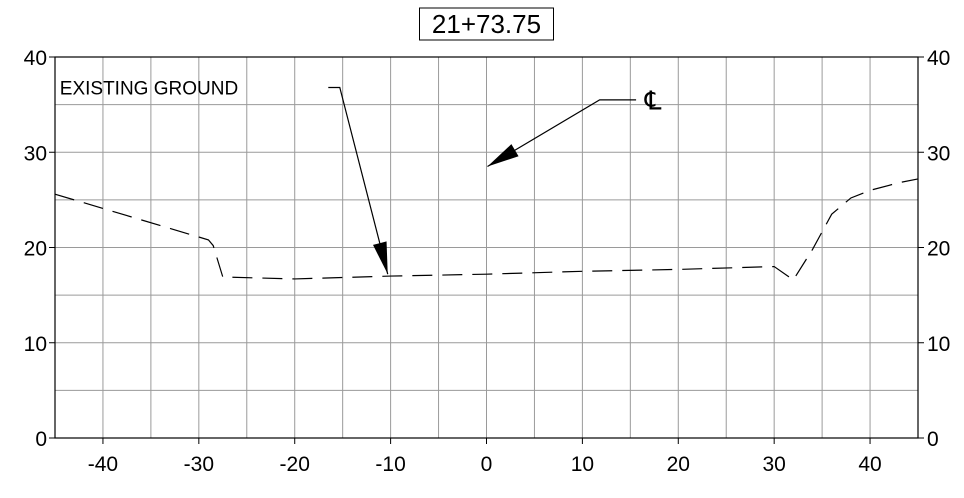 The image size is (964, 498). I want to click on existing-ground-label: EXISTING GROUND, so click(149, 88).